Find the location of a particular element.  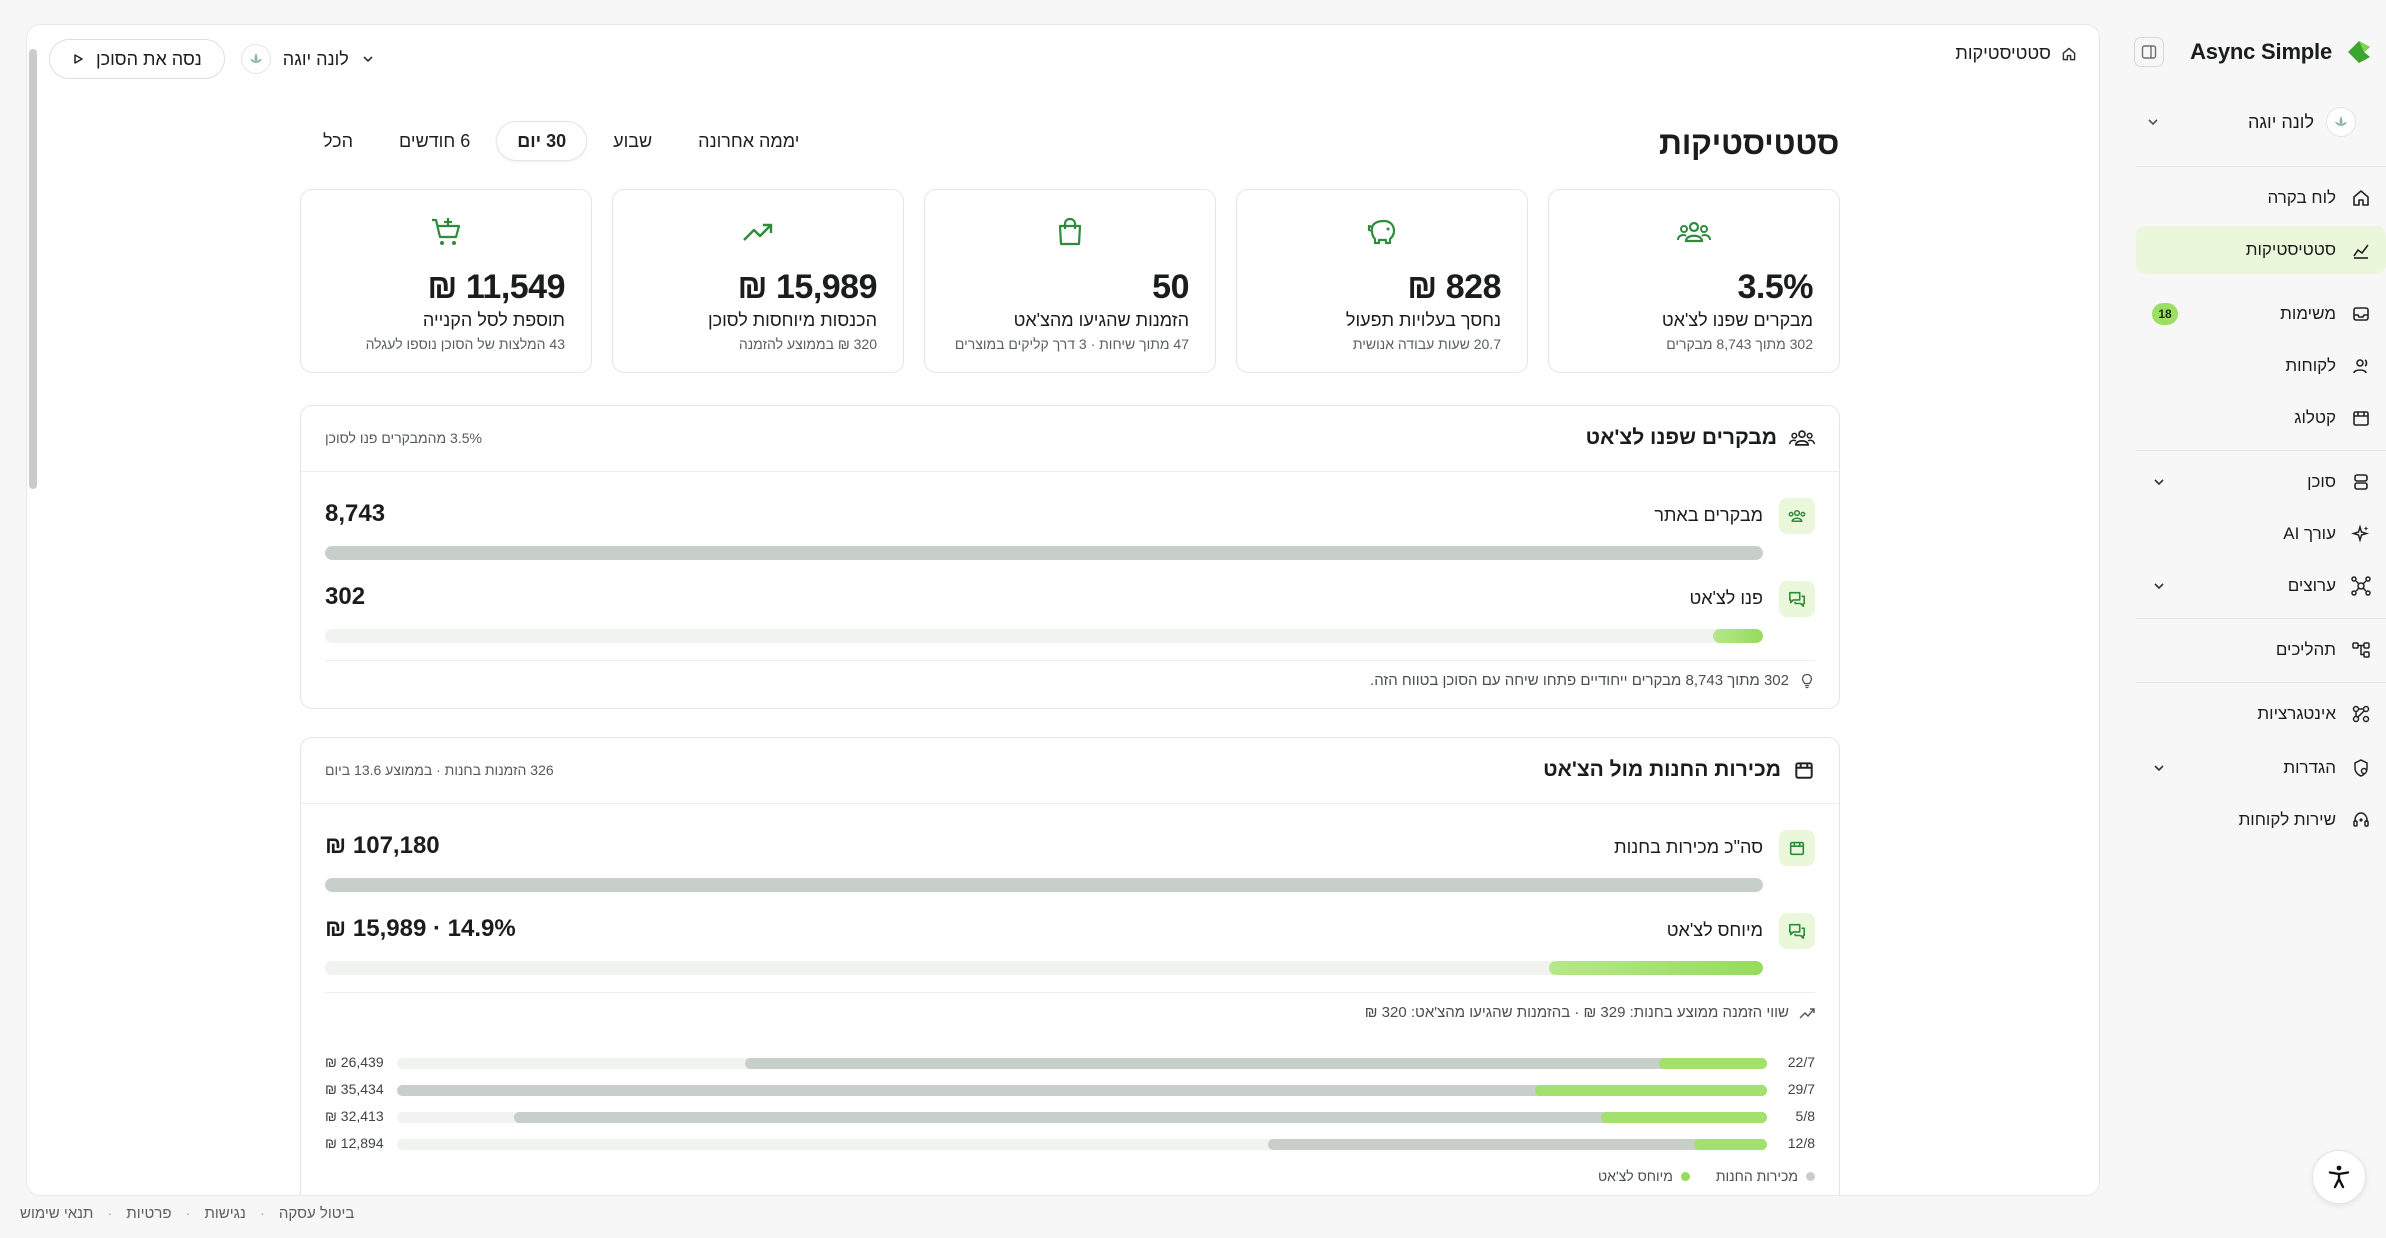

footer-link-privacy: פרטיות is located at coordinates (149, 1213).